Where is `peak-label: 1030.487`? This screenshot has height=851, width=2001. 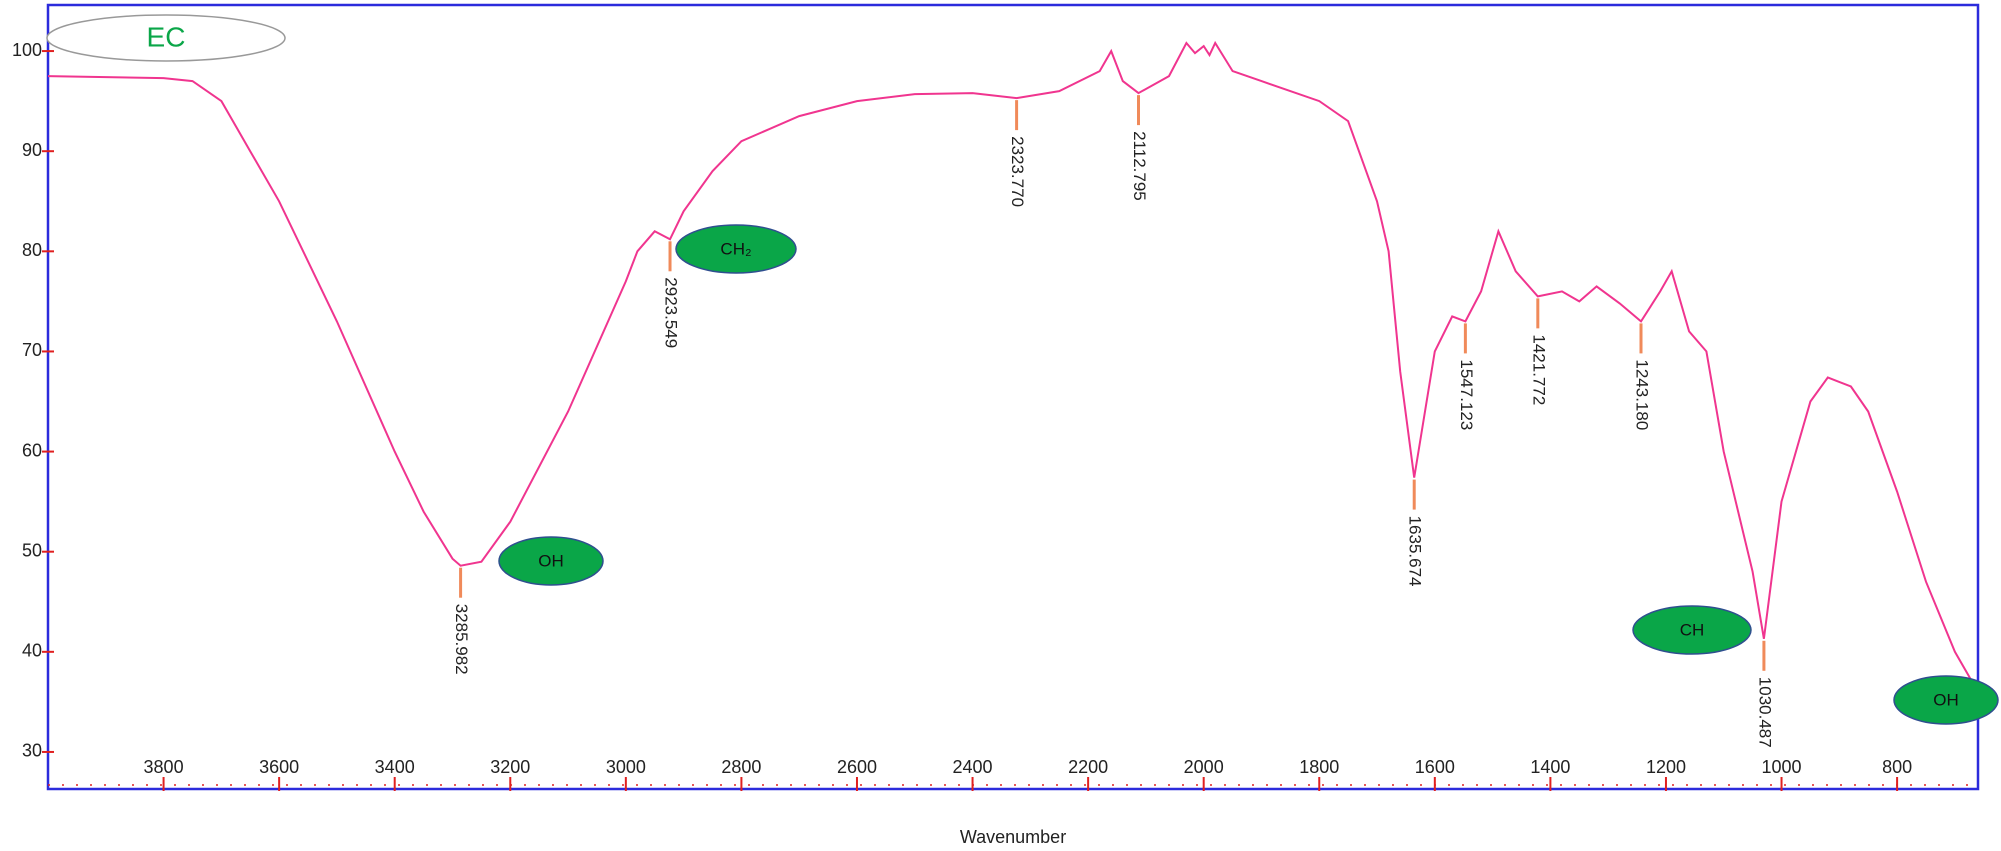 peak-label: 1030.487 is located at coordinates (1764, 712).